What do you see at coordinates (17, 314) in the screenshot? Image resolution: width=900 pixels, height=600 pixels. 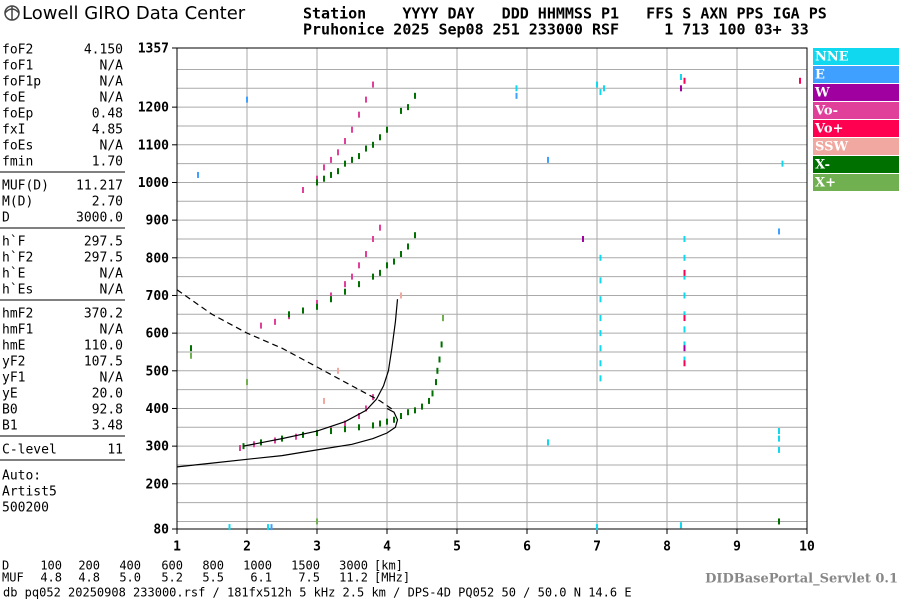 I see `param-name: hmF2` at bounding box center [17, 314].